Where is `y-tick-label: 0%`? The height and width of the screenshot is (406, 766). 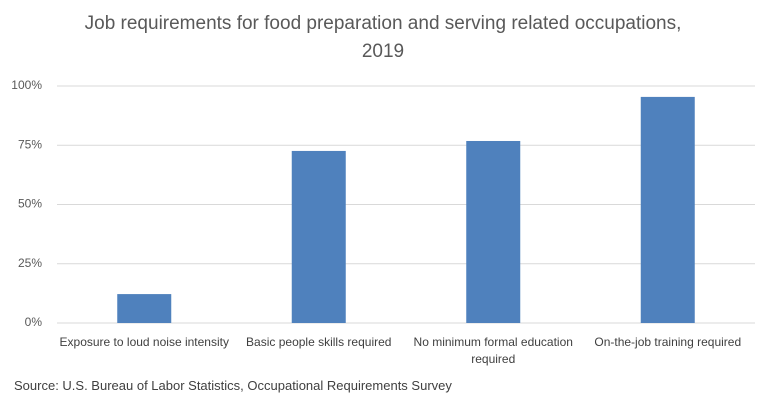 y-tick-label: 0% is located at coordinates (34, 322).